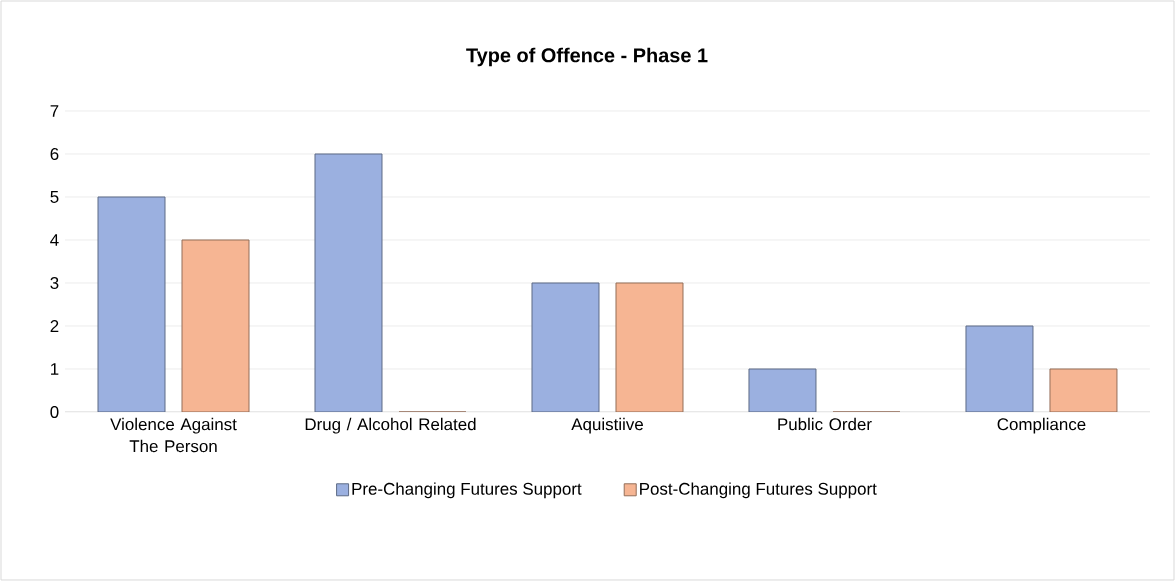 This screenshot has height=581, width=1175. What do you see at coordinates (607, 425) in the screenshot?
I see `x-tick-label: Aquistiive` at bounding box center [607, 425].